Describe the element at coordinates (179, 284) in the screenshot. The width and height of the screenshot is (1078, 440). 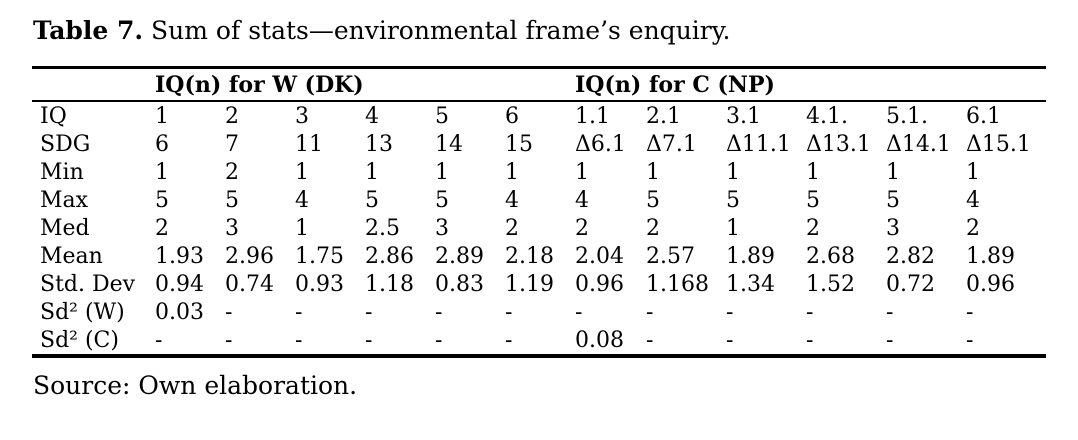
I see `table-cell: 0.94` at that location.